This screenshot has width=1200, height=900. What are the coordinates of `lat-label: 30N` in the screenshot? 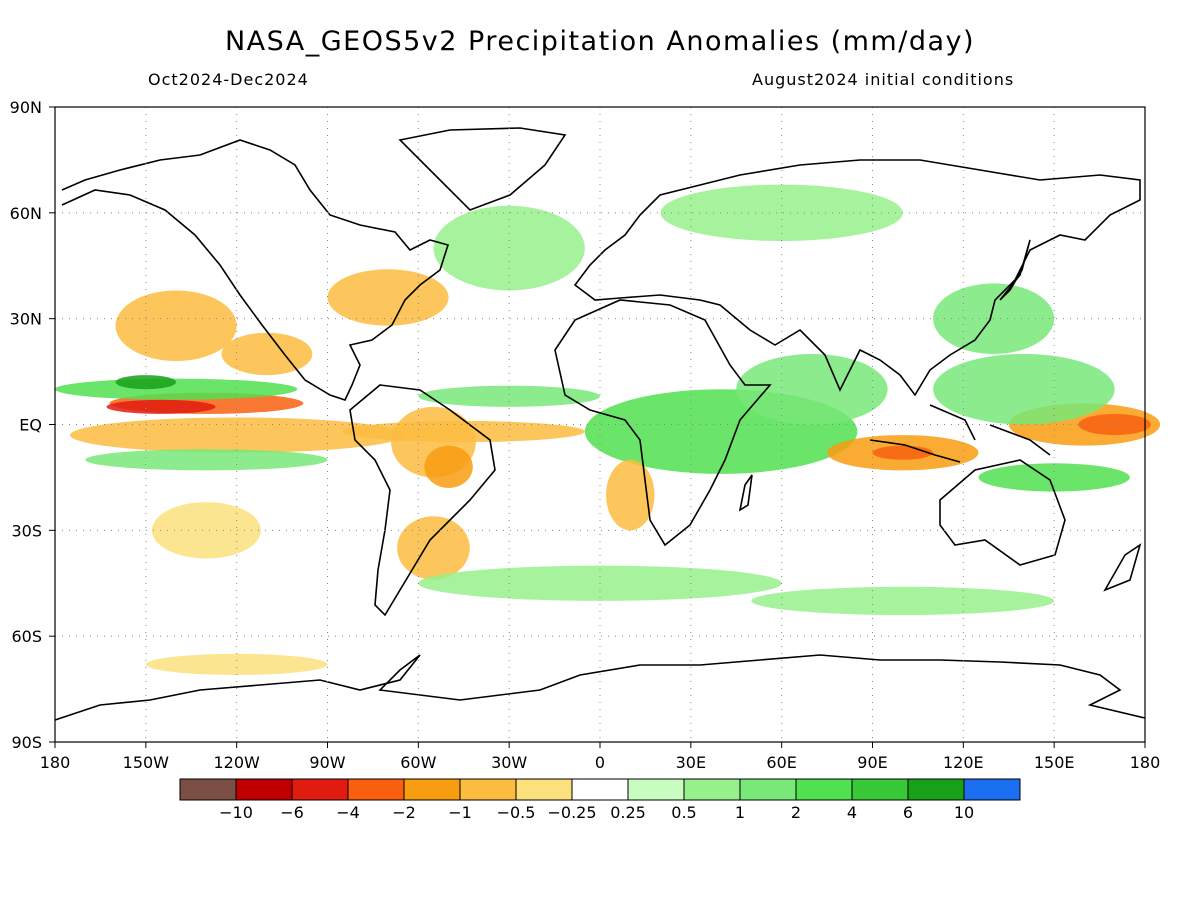 It's located at (26, 319).